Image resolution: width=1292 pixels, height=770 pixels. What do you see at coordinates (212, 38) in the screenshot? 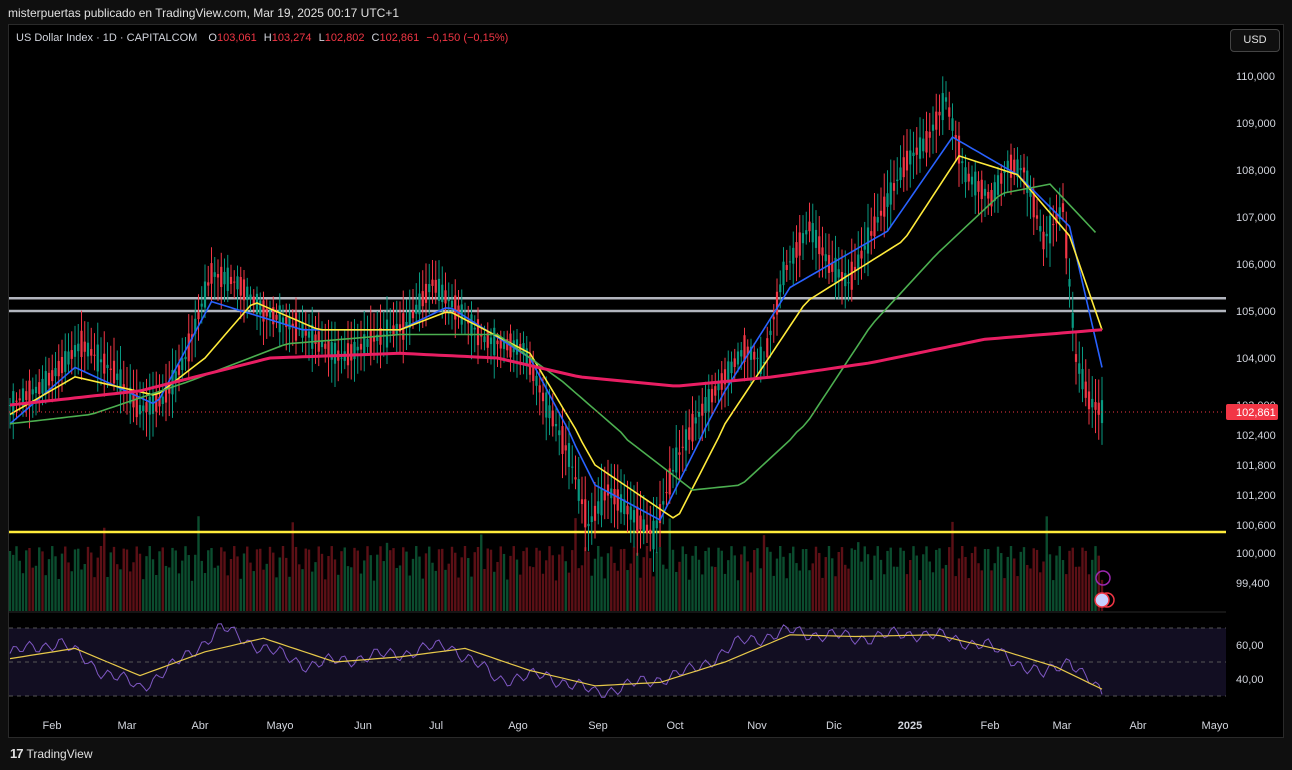
I see `open-label: O` at bounding box center [212, 38].